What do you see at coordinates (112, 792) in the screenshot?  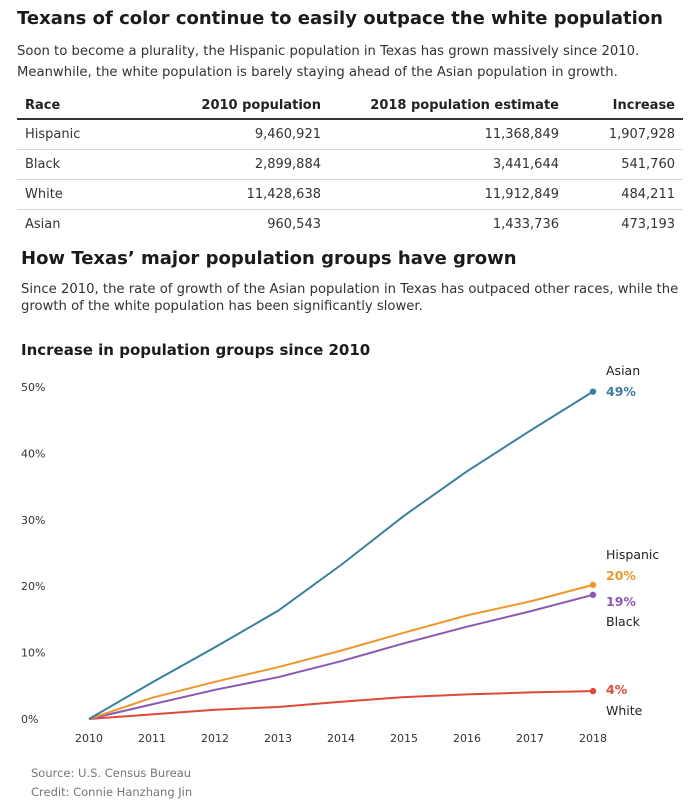 I see `credit-note: Credit: Connie Hanzhang Jin` at bounding box center [112, 792].